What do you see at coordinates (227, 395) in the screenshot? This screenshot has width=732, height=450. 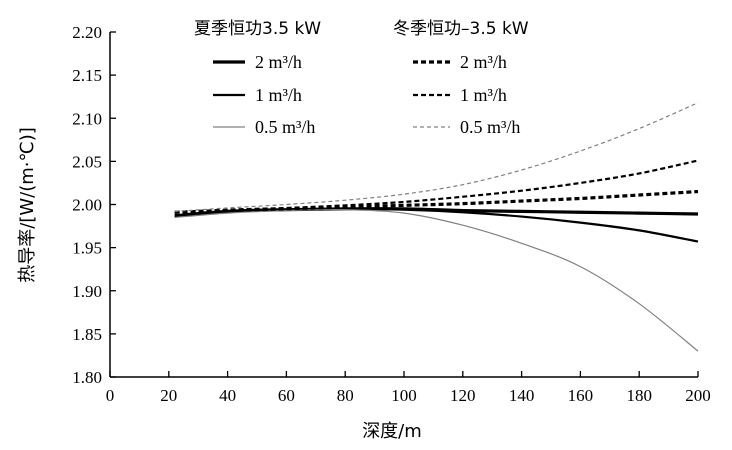 I see `x-tick-label: 40` at bounding box center [227, 395].